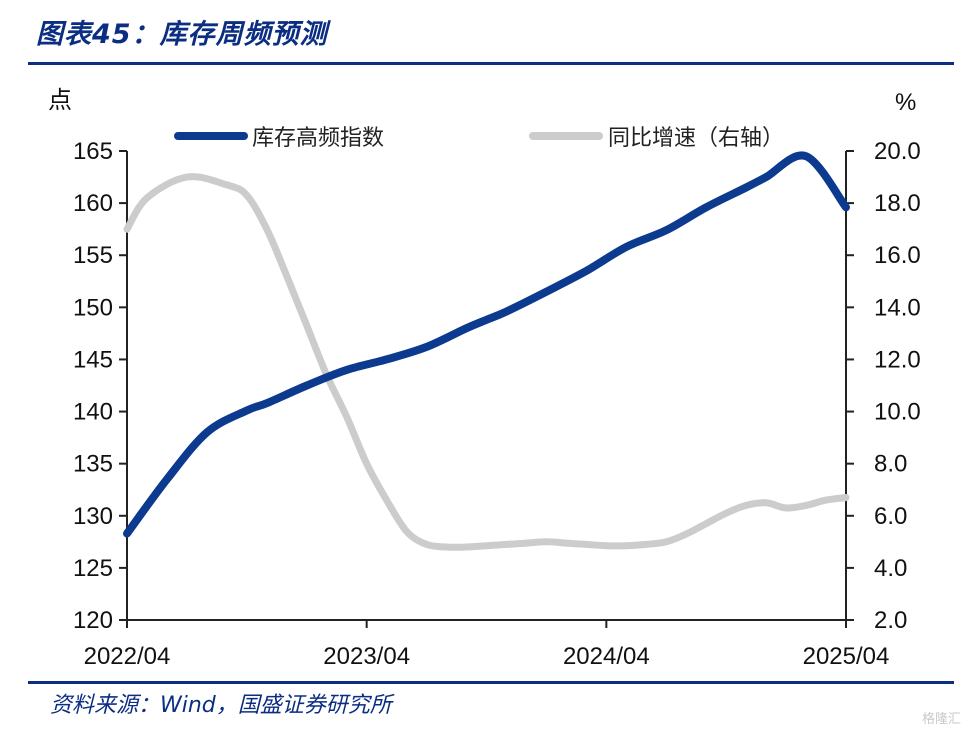 The image size is (967, 731). What do you see at coordinates (93, 464) in the screenshot?
I see `left-tick-label: 135` at bounding box center [93, 464].